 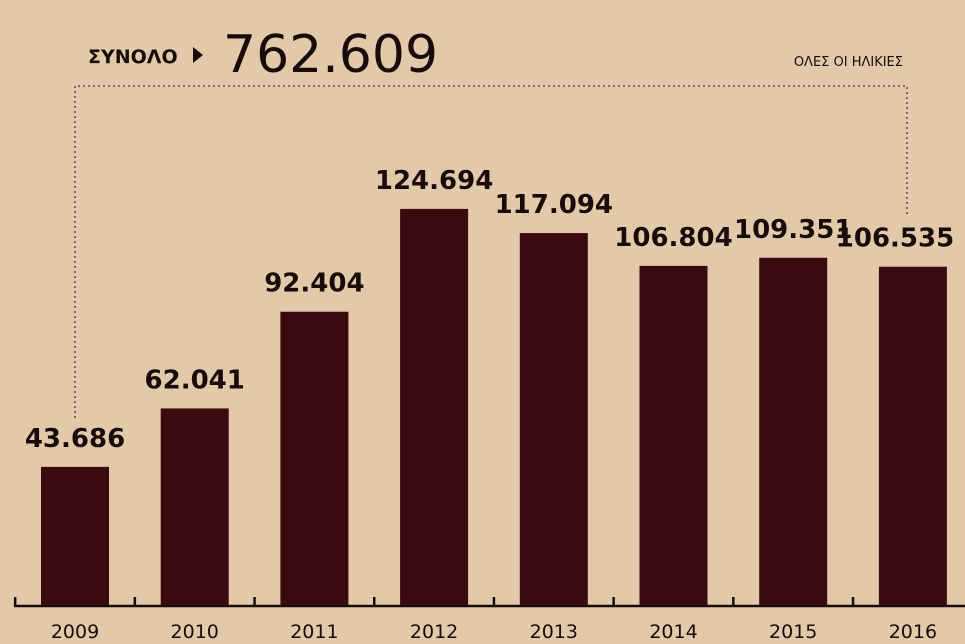 I want to click on scope-label: ΟΛΕΣ ΟΙ ΗΛΙΚΙΕΣ, so click(x=848, y=62).